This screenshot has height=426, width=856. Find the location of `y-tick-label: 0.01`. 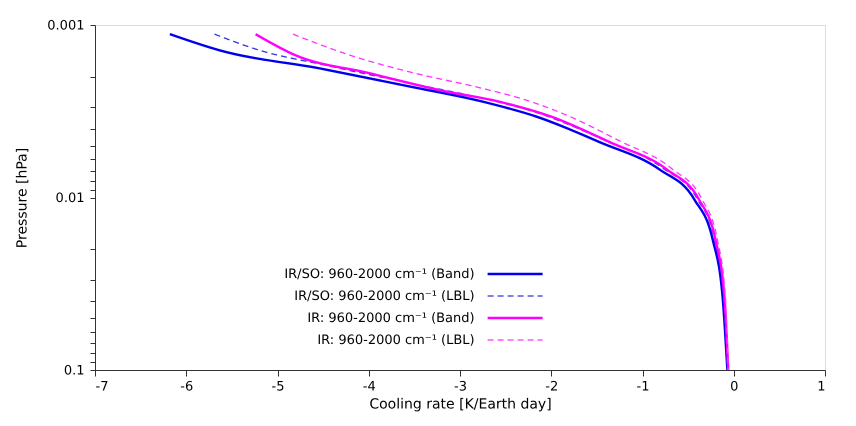

y-tick-label: 0.01 is located at coordinates (70, 198).